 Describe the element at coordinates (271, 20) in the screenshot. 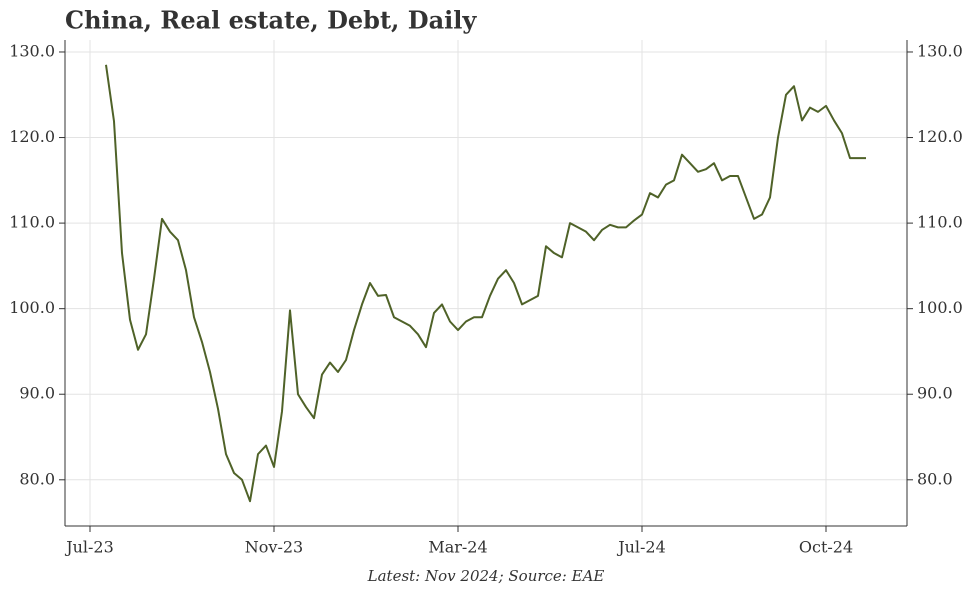

I see `chart-title: China, Real estate, Debt, Daily` at that location.